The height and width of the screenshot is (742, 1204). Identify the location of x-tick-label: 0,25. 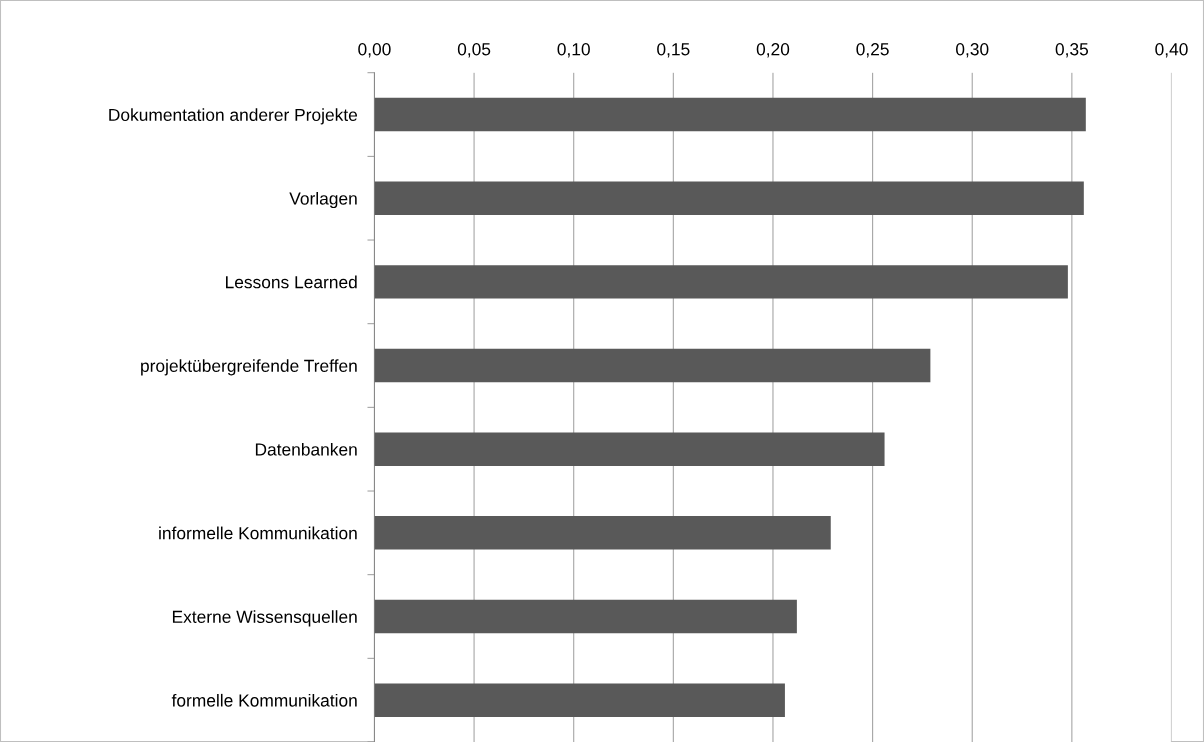
(872, 50).